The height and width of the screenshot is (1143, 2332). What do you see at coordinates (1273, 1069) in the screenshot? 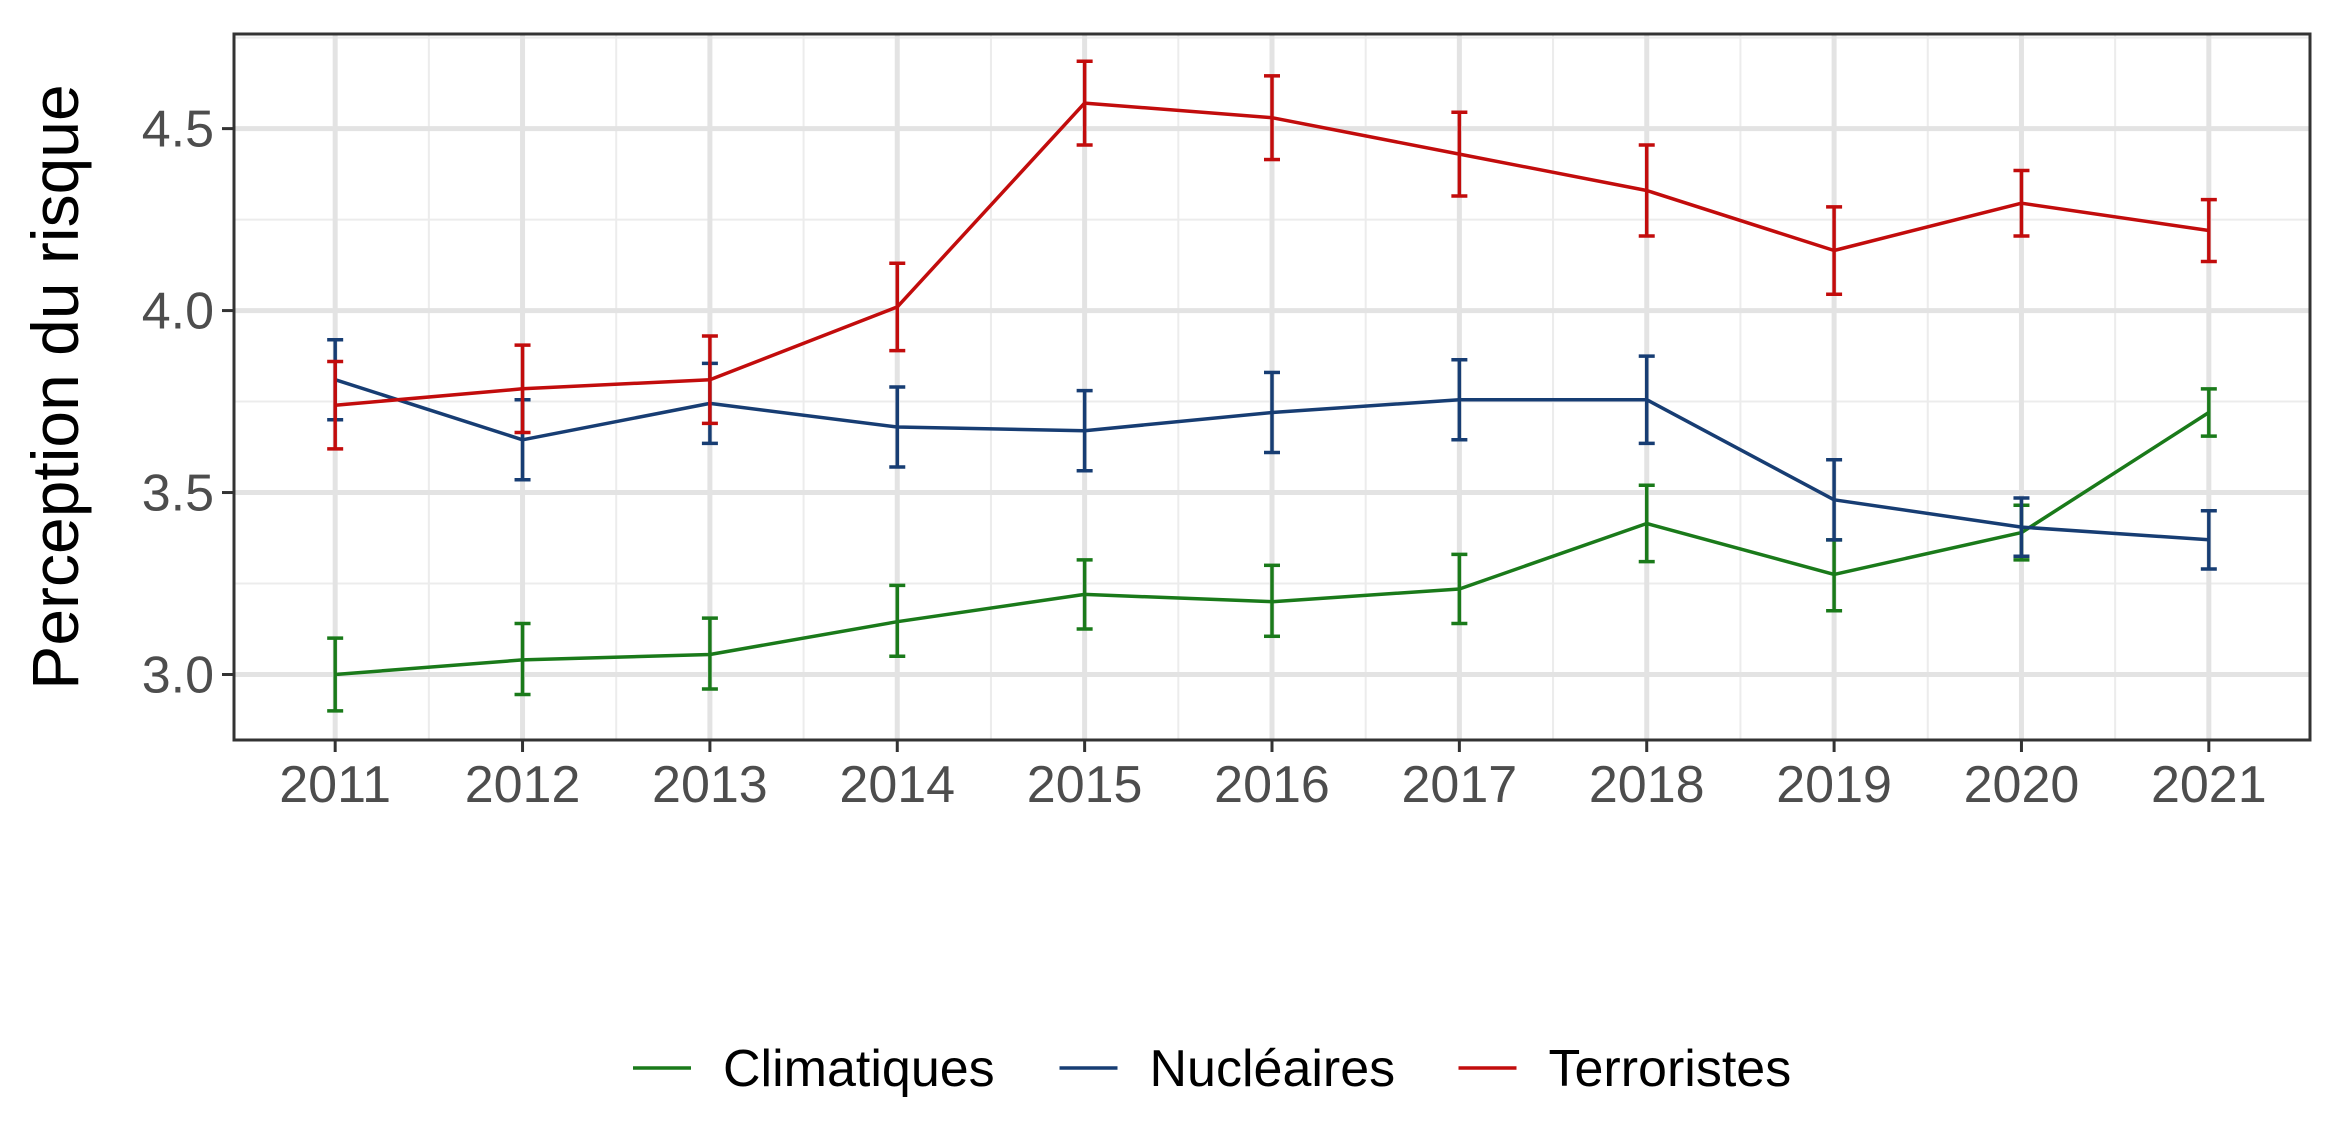
I see `legend-label: Nucléaires` at bounding box center [1273, 1069].